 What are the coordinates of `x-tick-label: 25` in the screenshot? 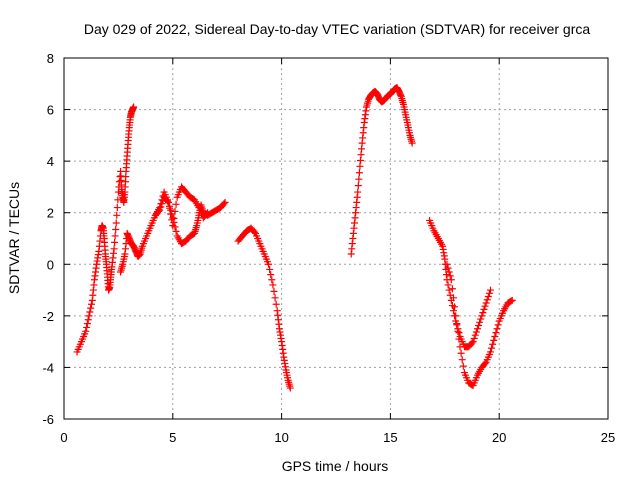 It's located at (608, 437).